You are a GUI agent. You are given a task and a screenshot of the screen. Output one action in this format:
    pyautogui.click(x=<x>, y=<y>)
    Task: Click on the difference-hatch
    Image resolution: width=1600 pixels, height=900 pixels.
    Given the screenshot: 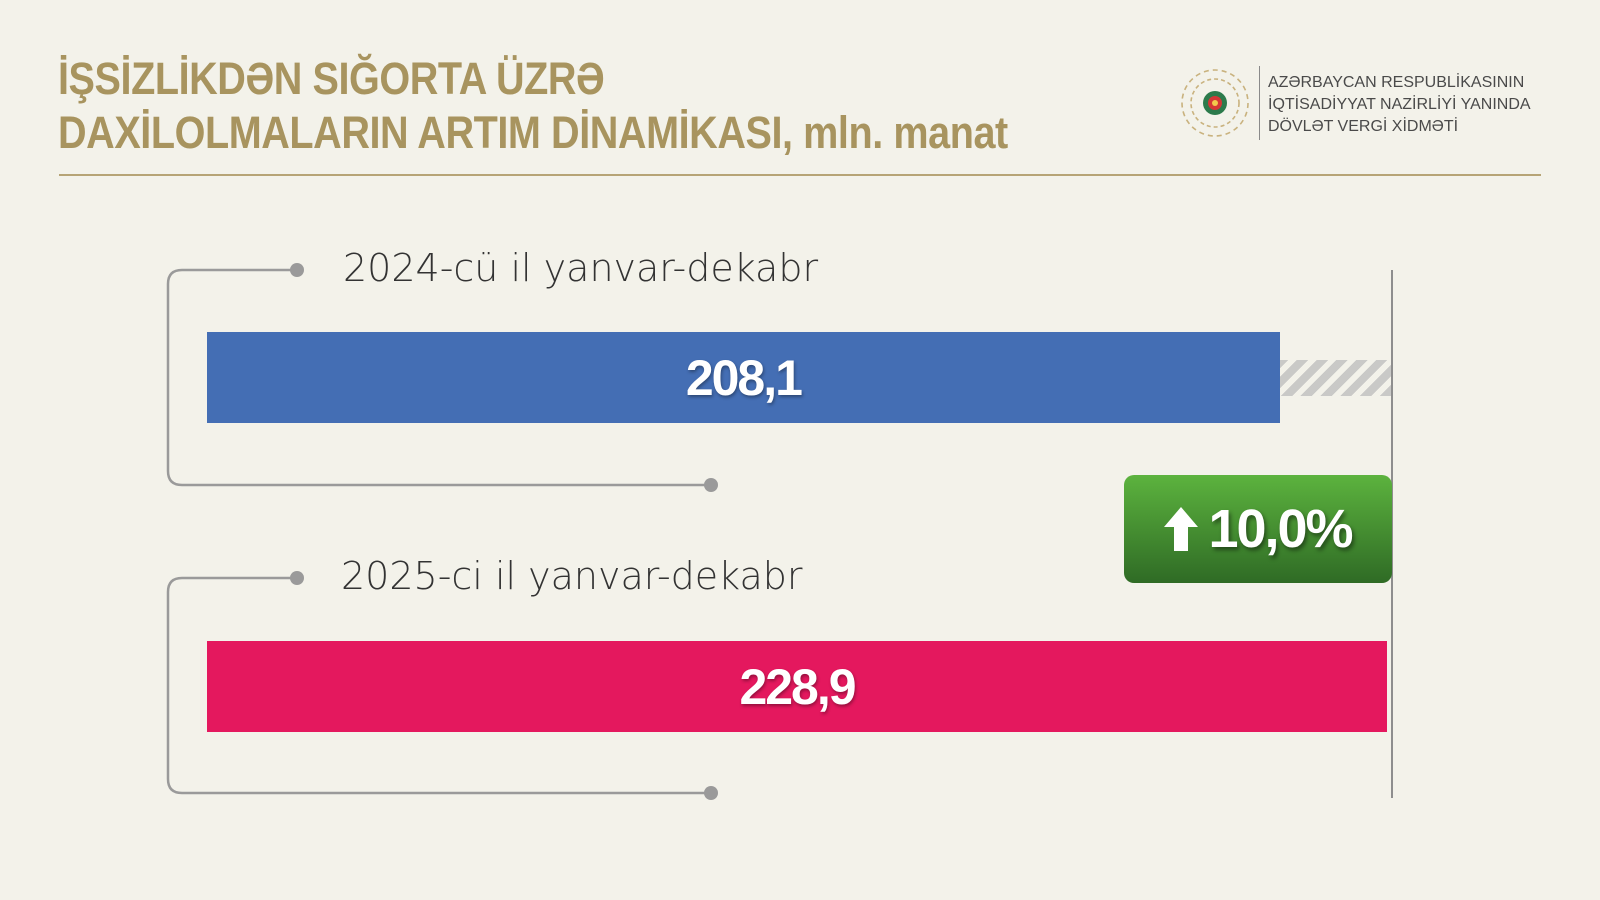 What is the action you would take?
    pyautogui.click(x=1335, y=378)
    